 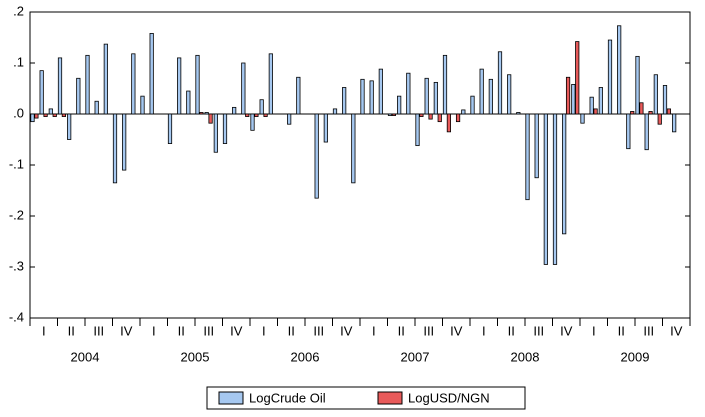 I want to click on y-tick-label: .2, so click(x=18, y=10).